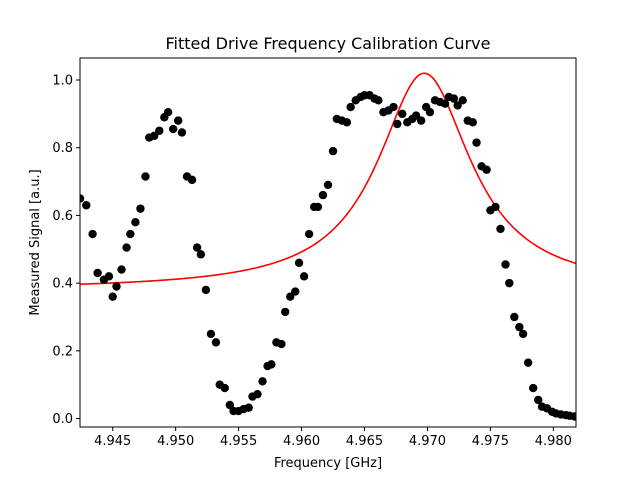  What do you see at coordinates (62, 81) in the screenshot?
I see `y-tick-label: 1.0` at bounding box center [62, 81].